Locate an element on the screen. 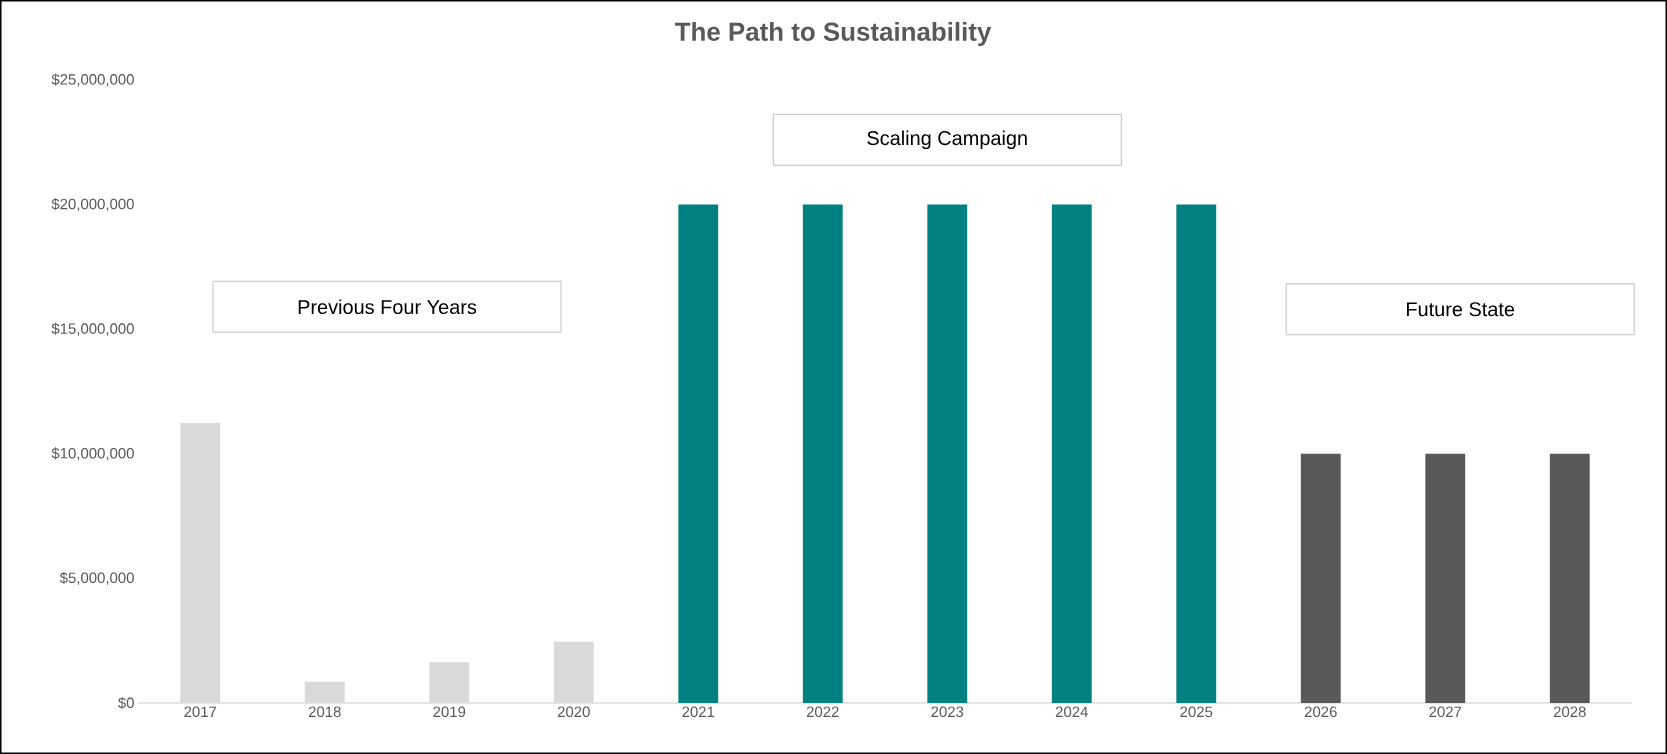  y-tick-label: $20,000,000 is located at coordinates (92, 205).